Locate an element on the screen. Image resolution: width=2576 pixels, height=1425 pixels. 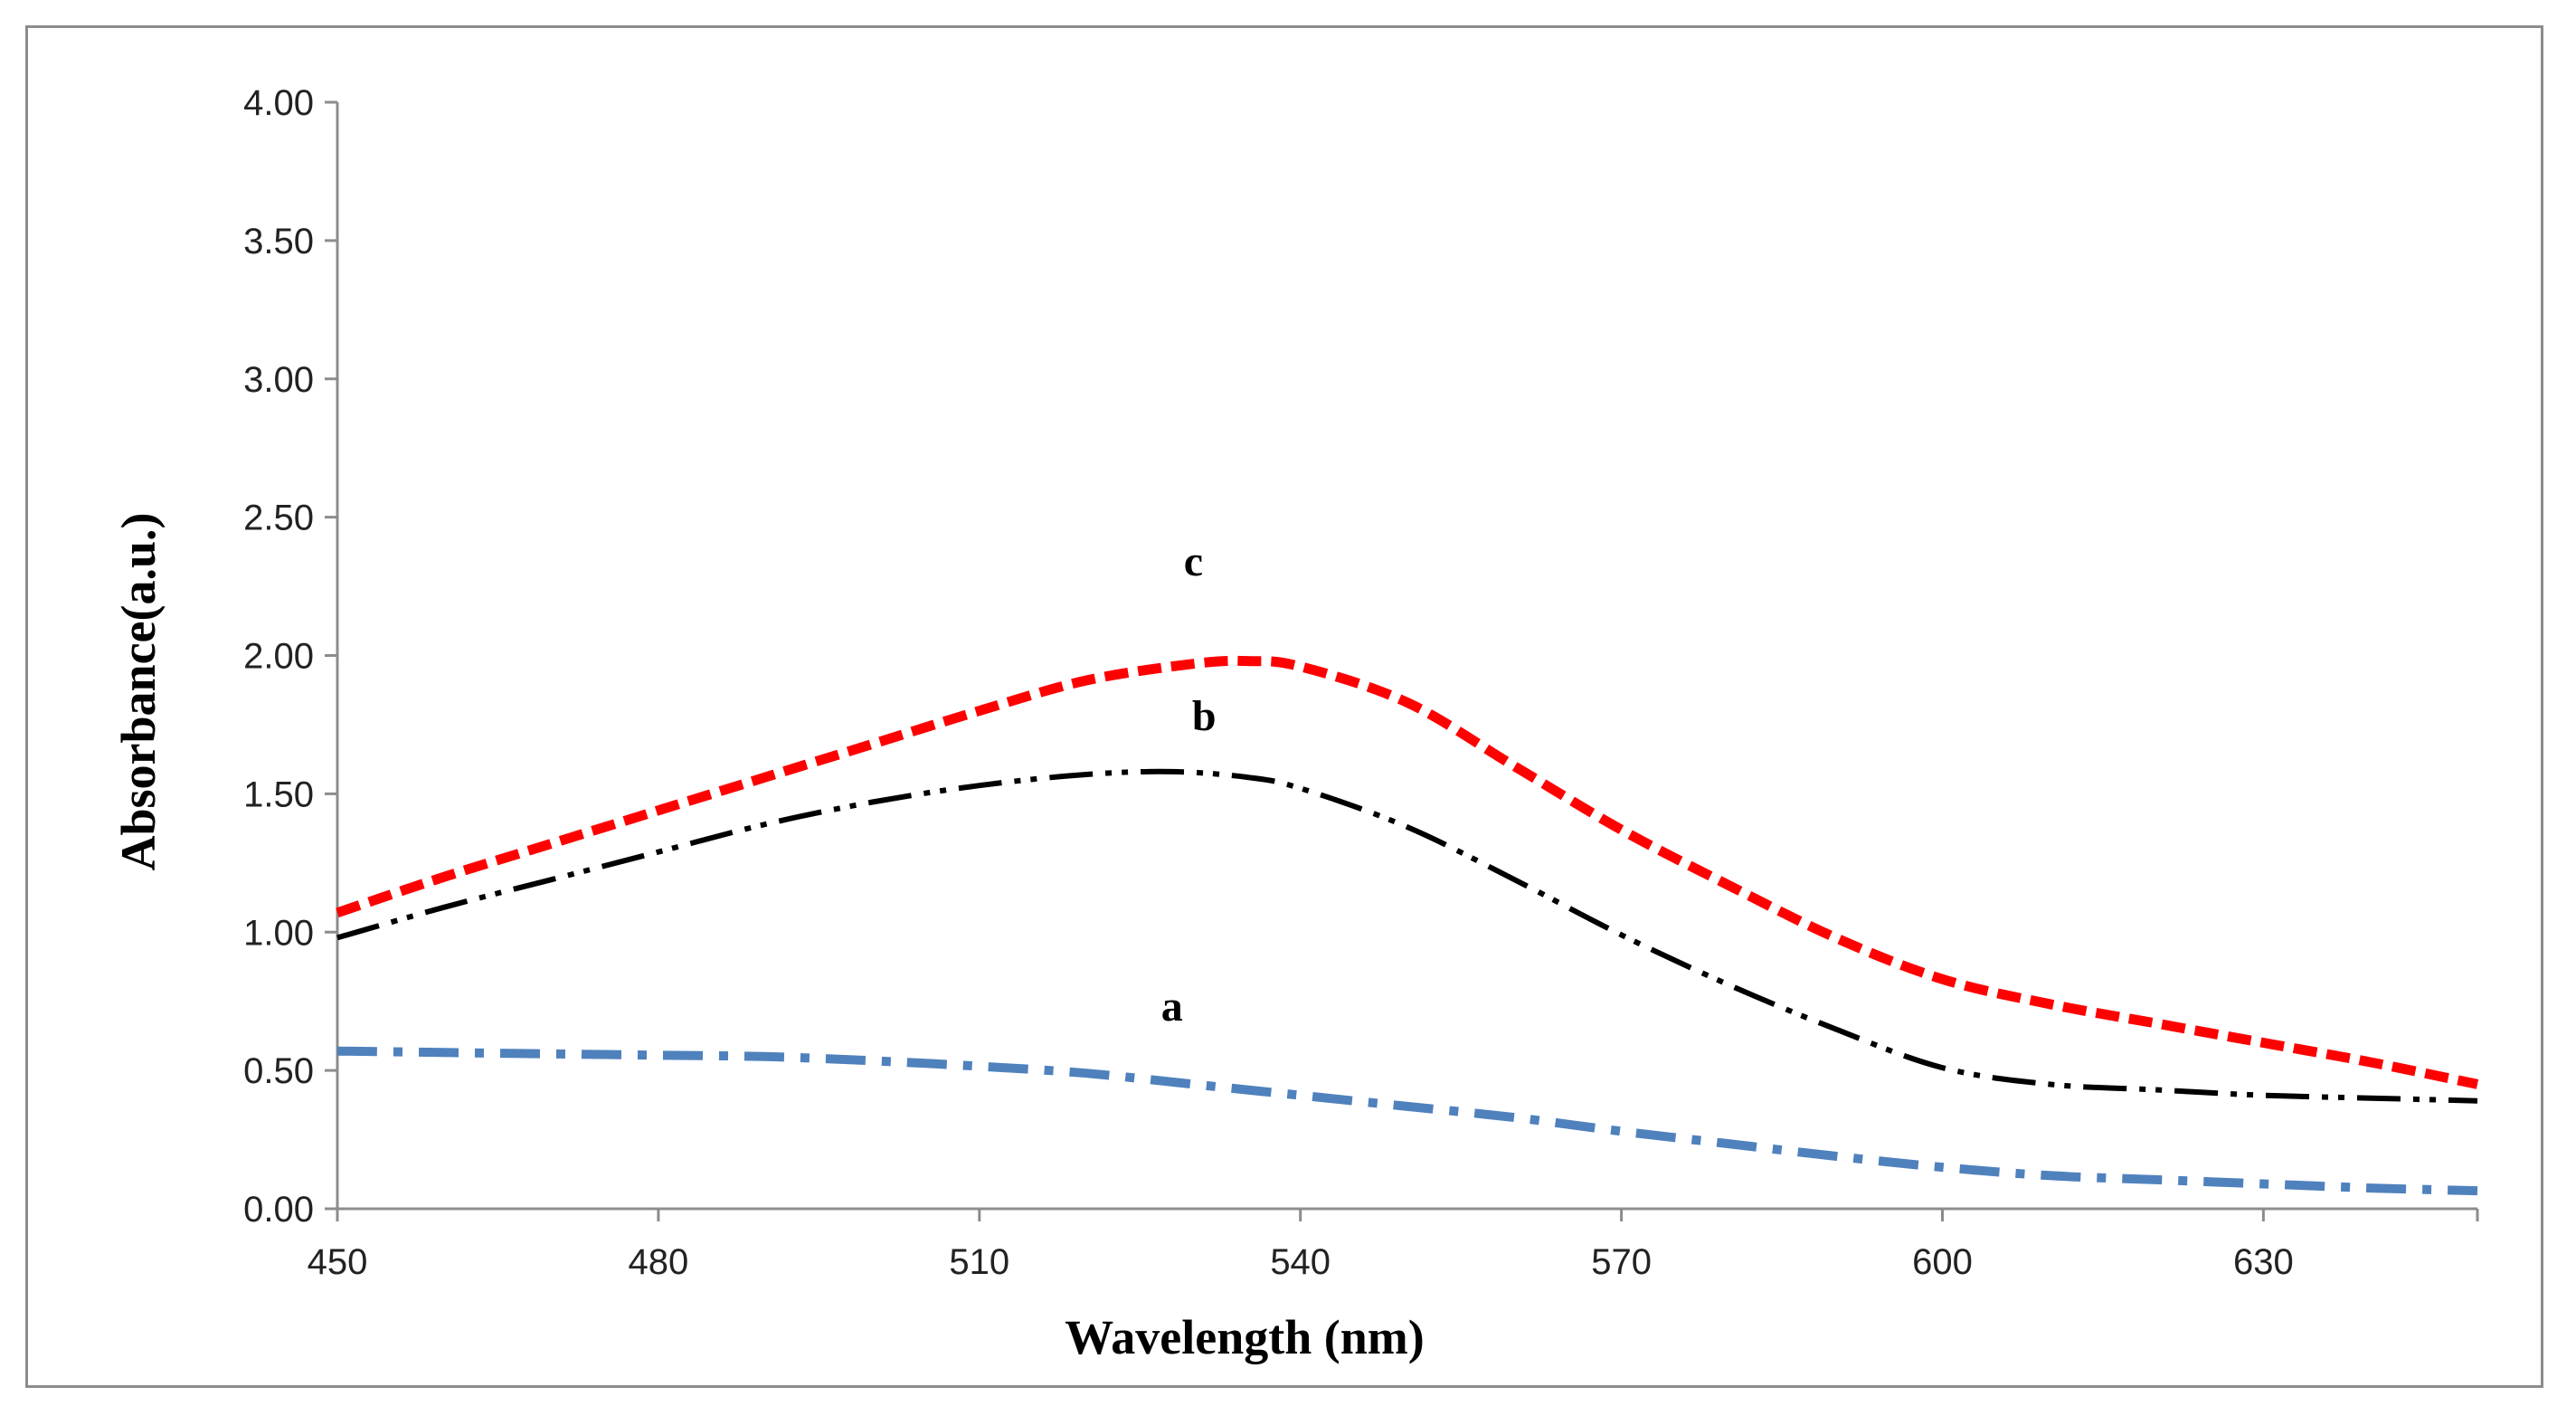
y-tick-label: 3.00 is located at coordinates (279, 380).